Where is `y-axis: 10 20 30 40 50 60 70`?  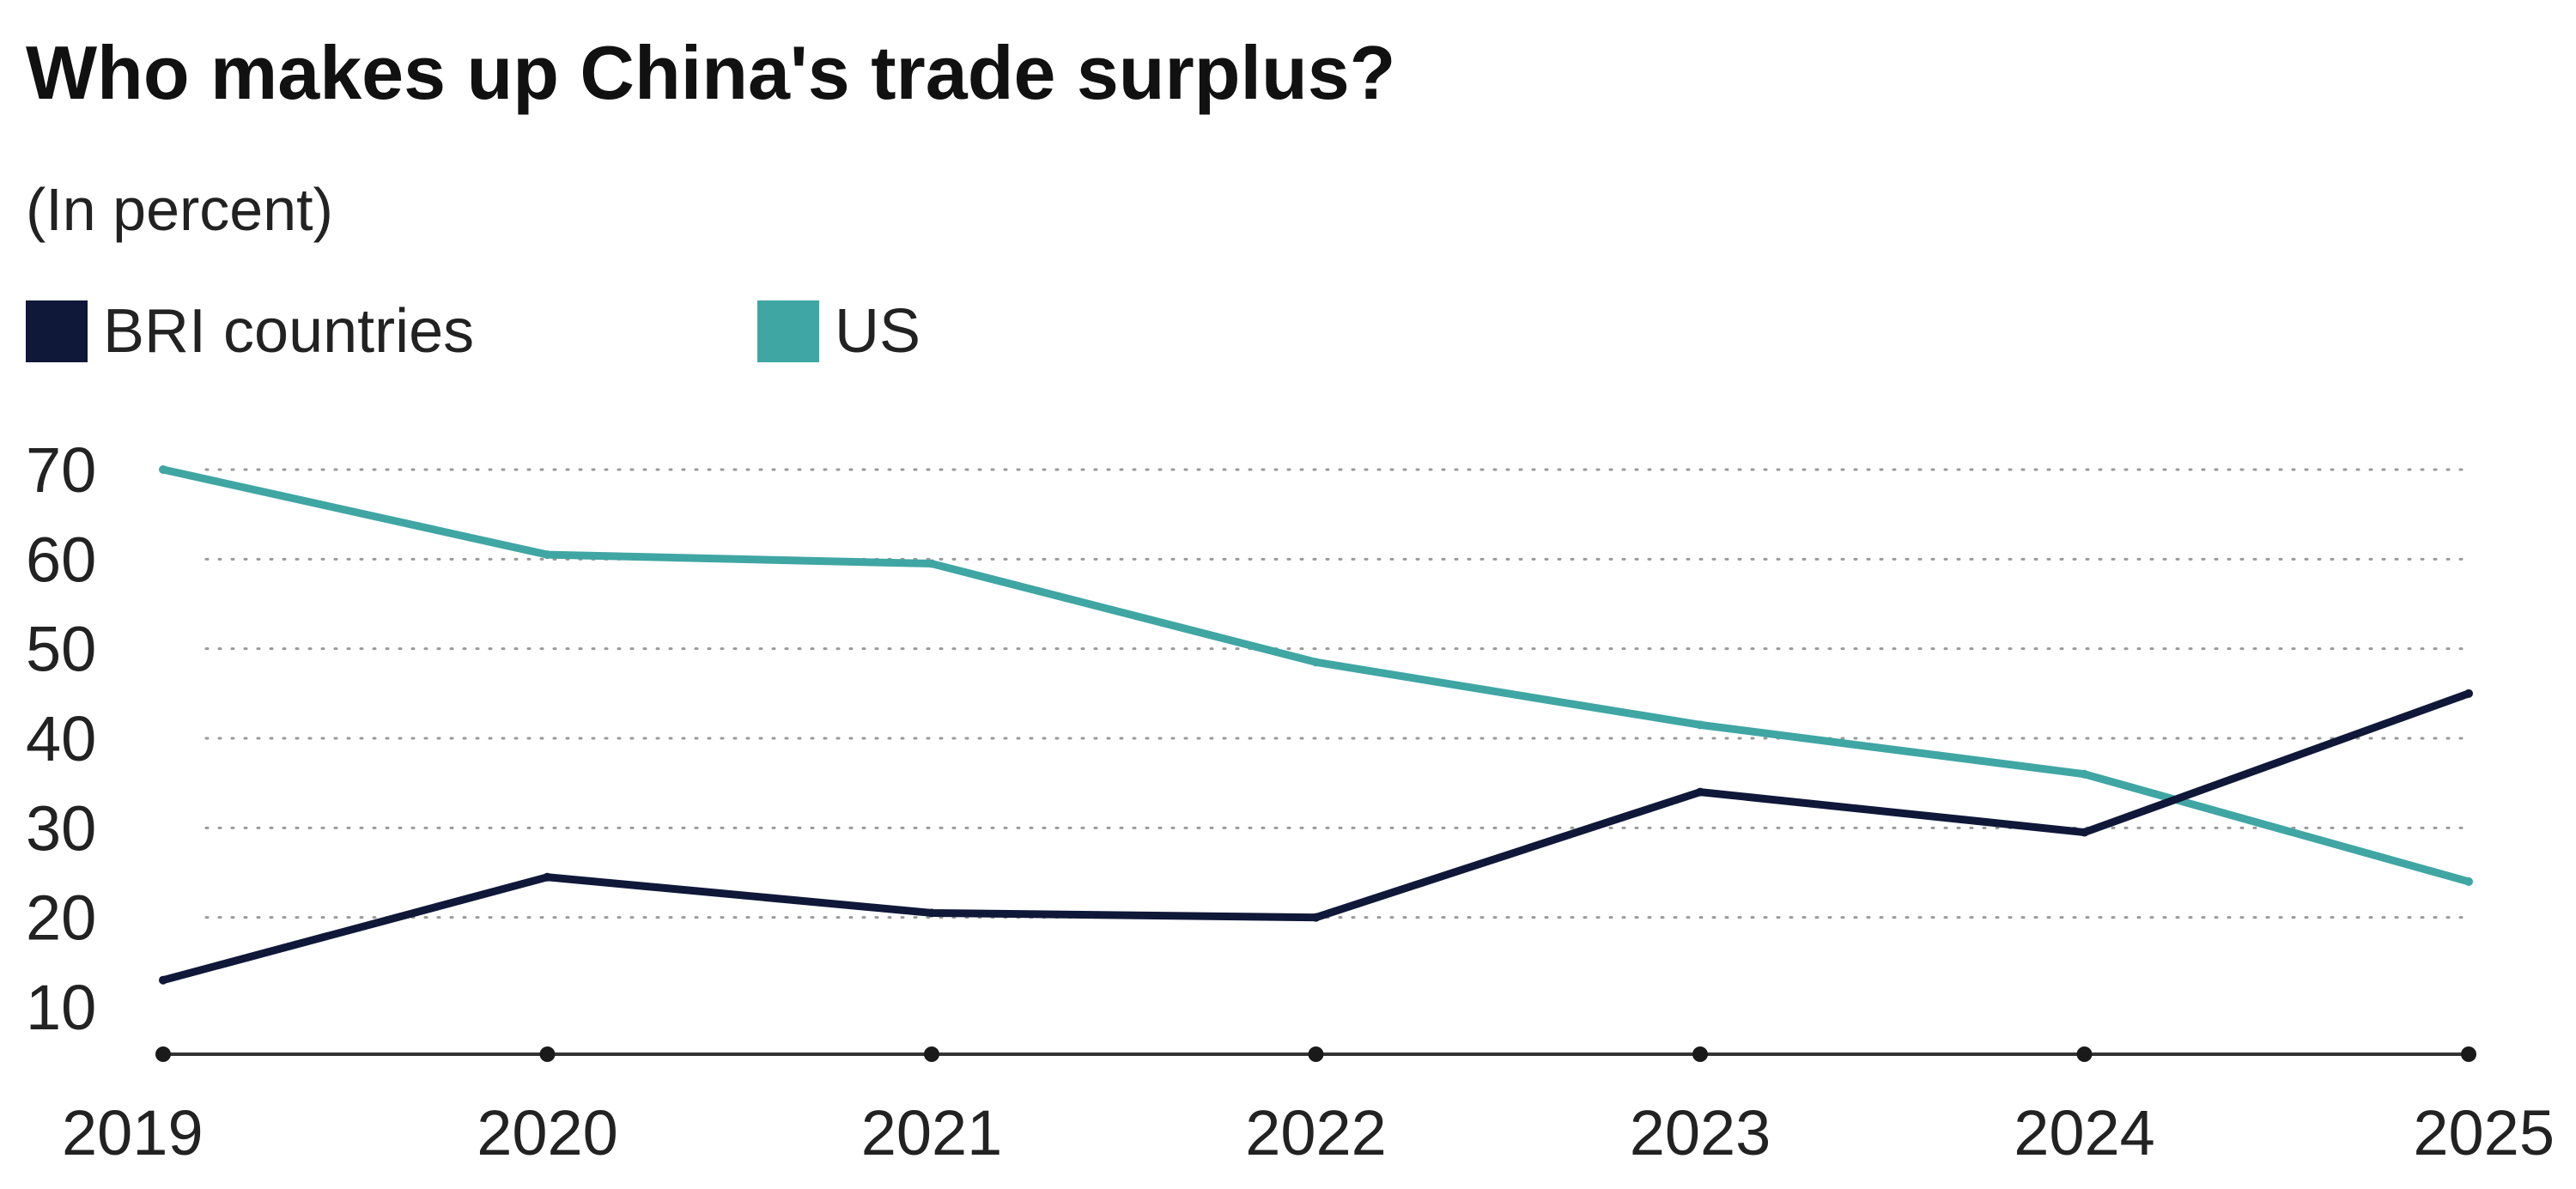
y-axis: 10 20 30 40 50 60 70 is located at coordinates (61, 738).